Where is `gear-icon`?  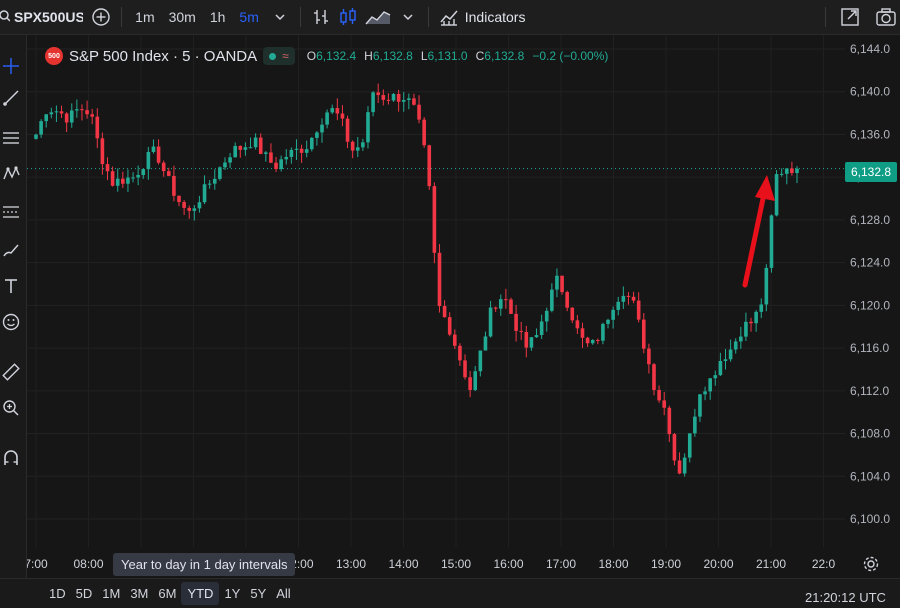 gear-icon is located at coordinates (871, 564).